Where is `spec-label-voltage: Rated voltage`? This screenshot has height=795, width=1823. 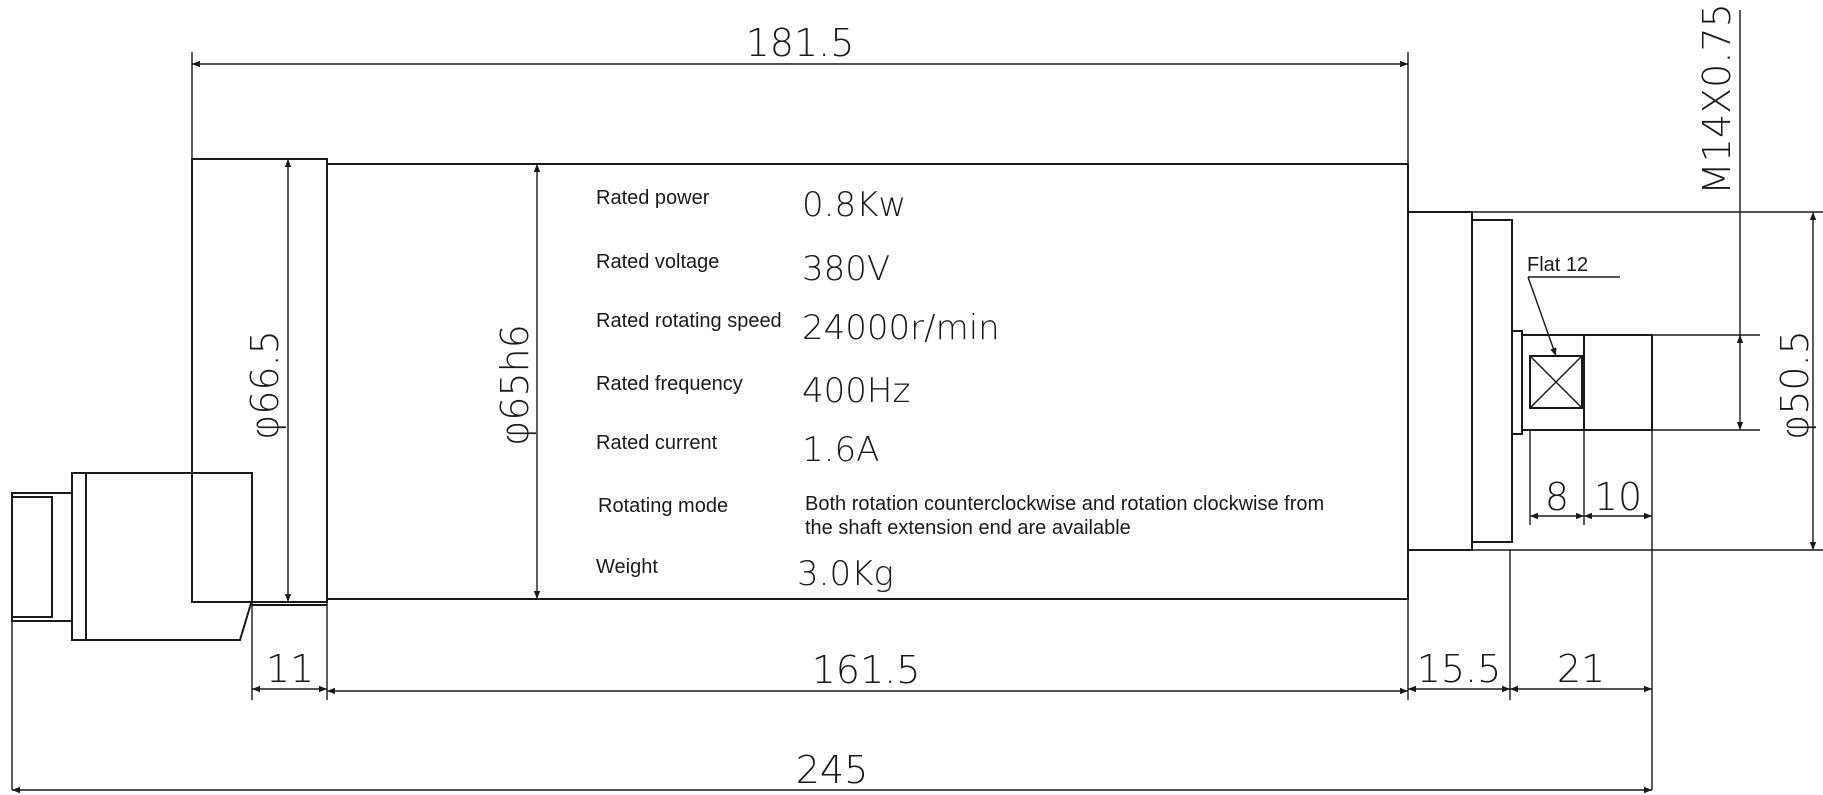 spec-label-voltage: Rated voltage is located at coordinates (657, 262).